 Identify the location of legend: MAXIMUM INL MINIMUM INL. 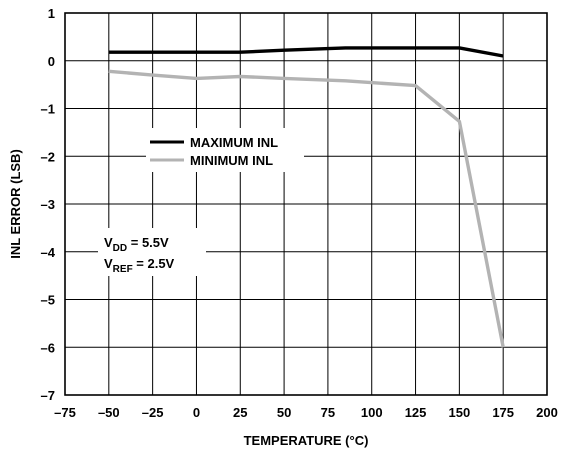
(225, 150).